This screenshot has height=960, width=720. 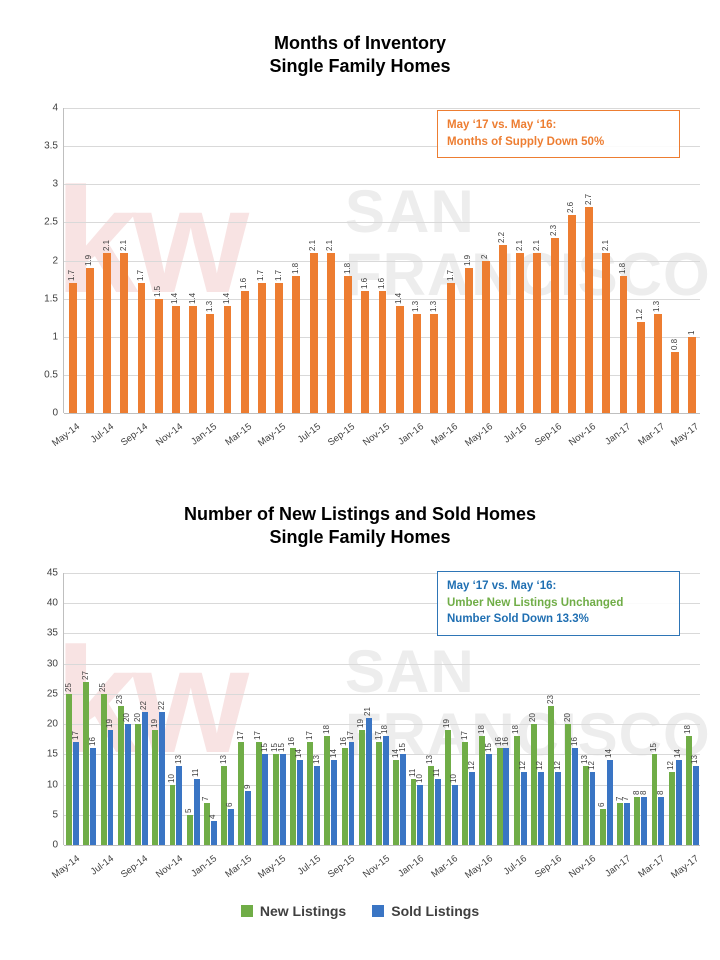 I want to click on bar-value-label: 19, so click(x=447, y=724).